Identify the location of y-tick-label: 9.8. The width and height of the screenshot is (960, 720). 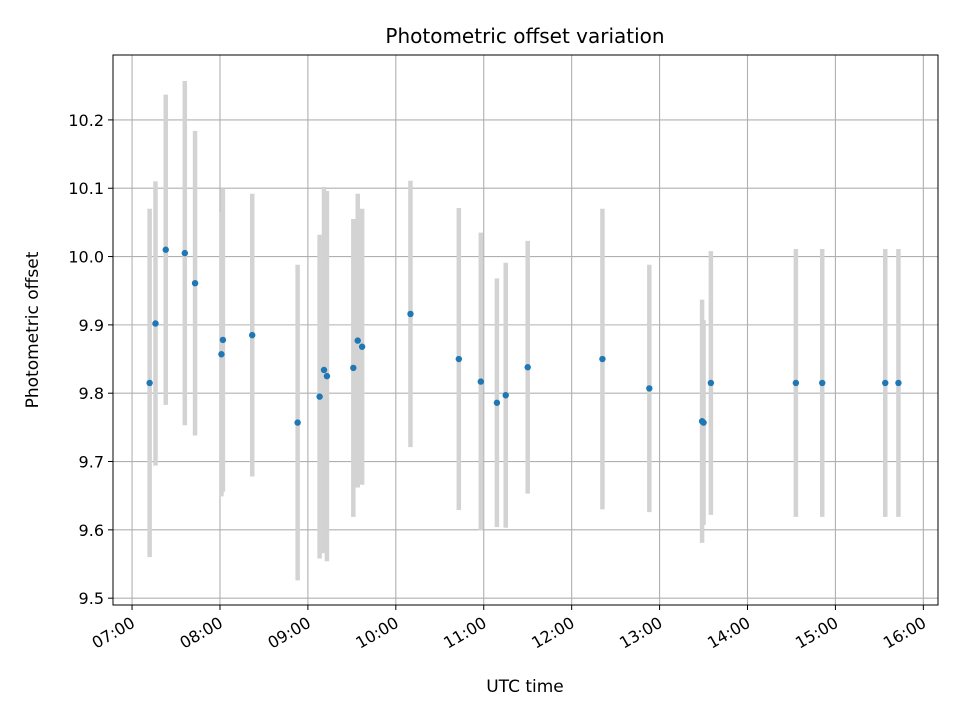
(91, 393).